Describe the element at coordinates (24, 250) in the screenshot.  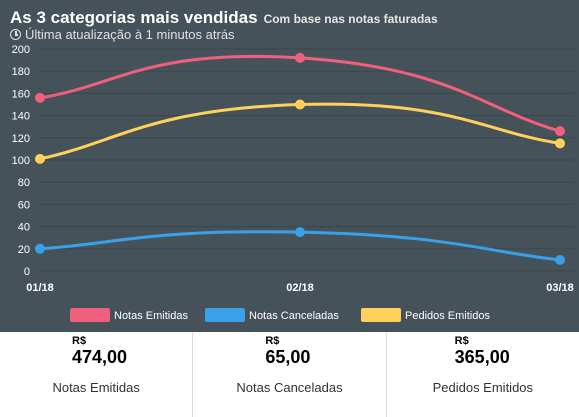
I see `y-tick-label: 20` at that location.